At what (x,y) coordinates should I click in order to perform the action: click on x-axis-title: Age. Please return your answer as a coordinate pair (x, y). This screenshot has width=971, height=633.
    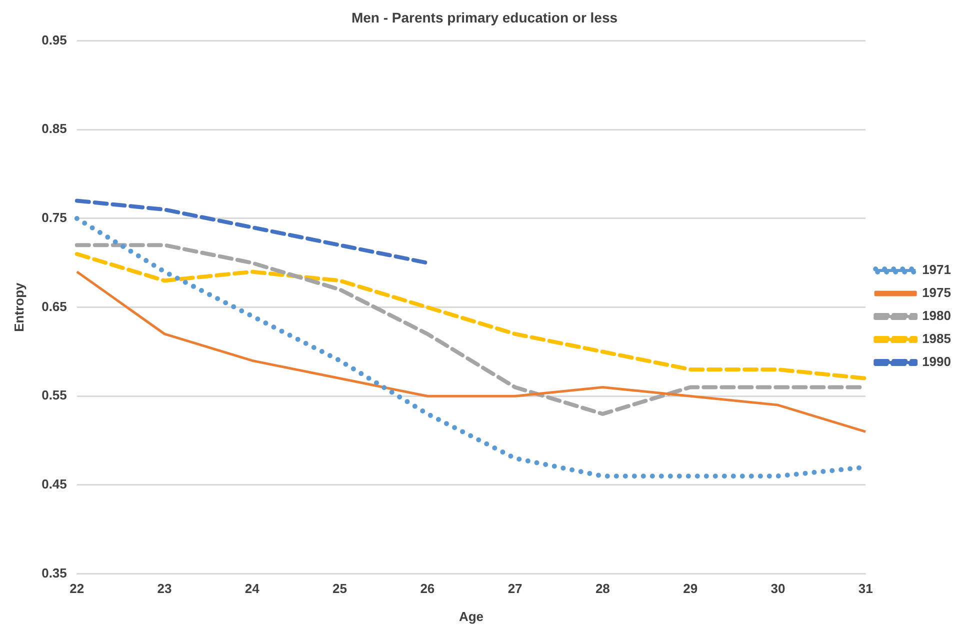
    Looking at the image, I should click on (471, 616).